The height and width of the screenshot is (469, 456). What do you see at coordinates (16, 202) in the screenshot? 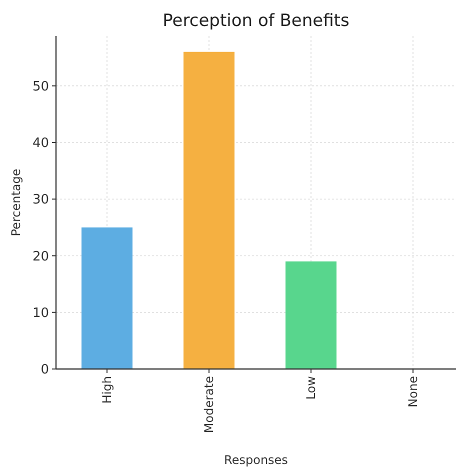
I see `y-axis-title: Percentage` at bounding box center [16, 202].